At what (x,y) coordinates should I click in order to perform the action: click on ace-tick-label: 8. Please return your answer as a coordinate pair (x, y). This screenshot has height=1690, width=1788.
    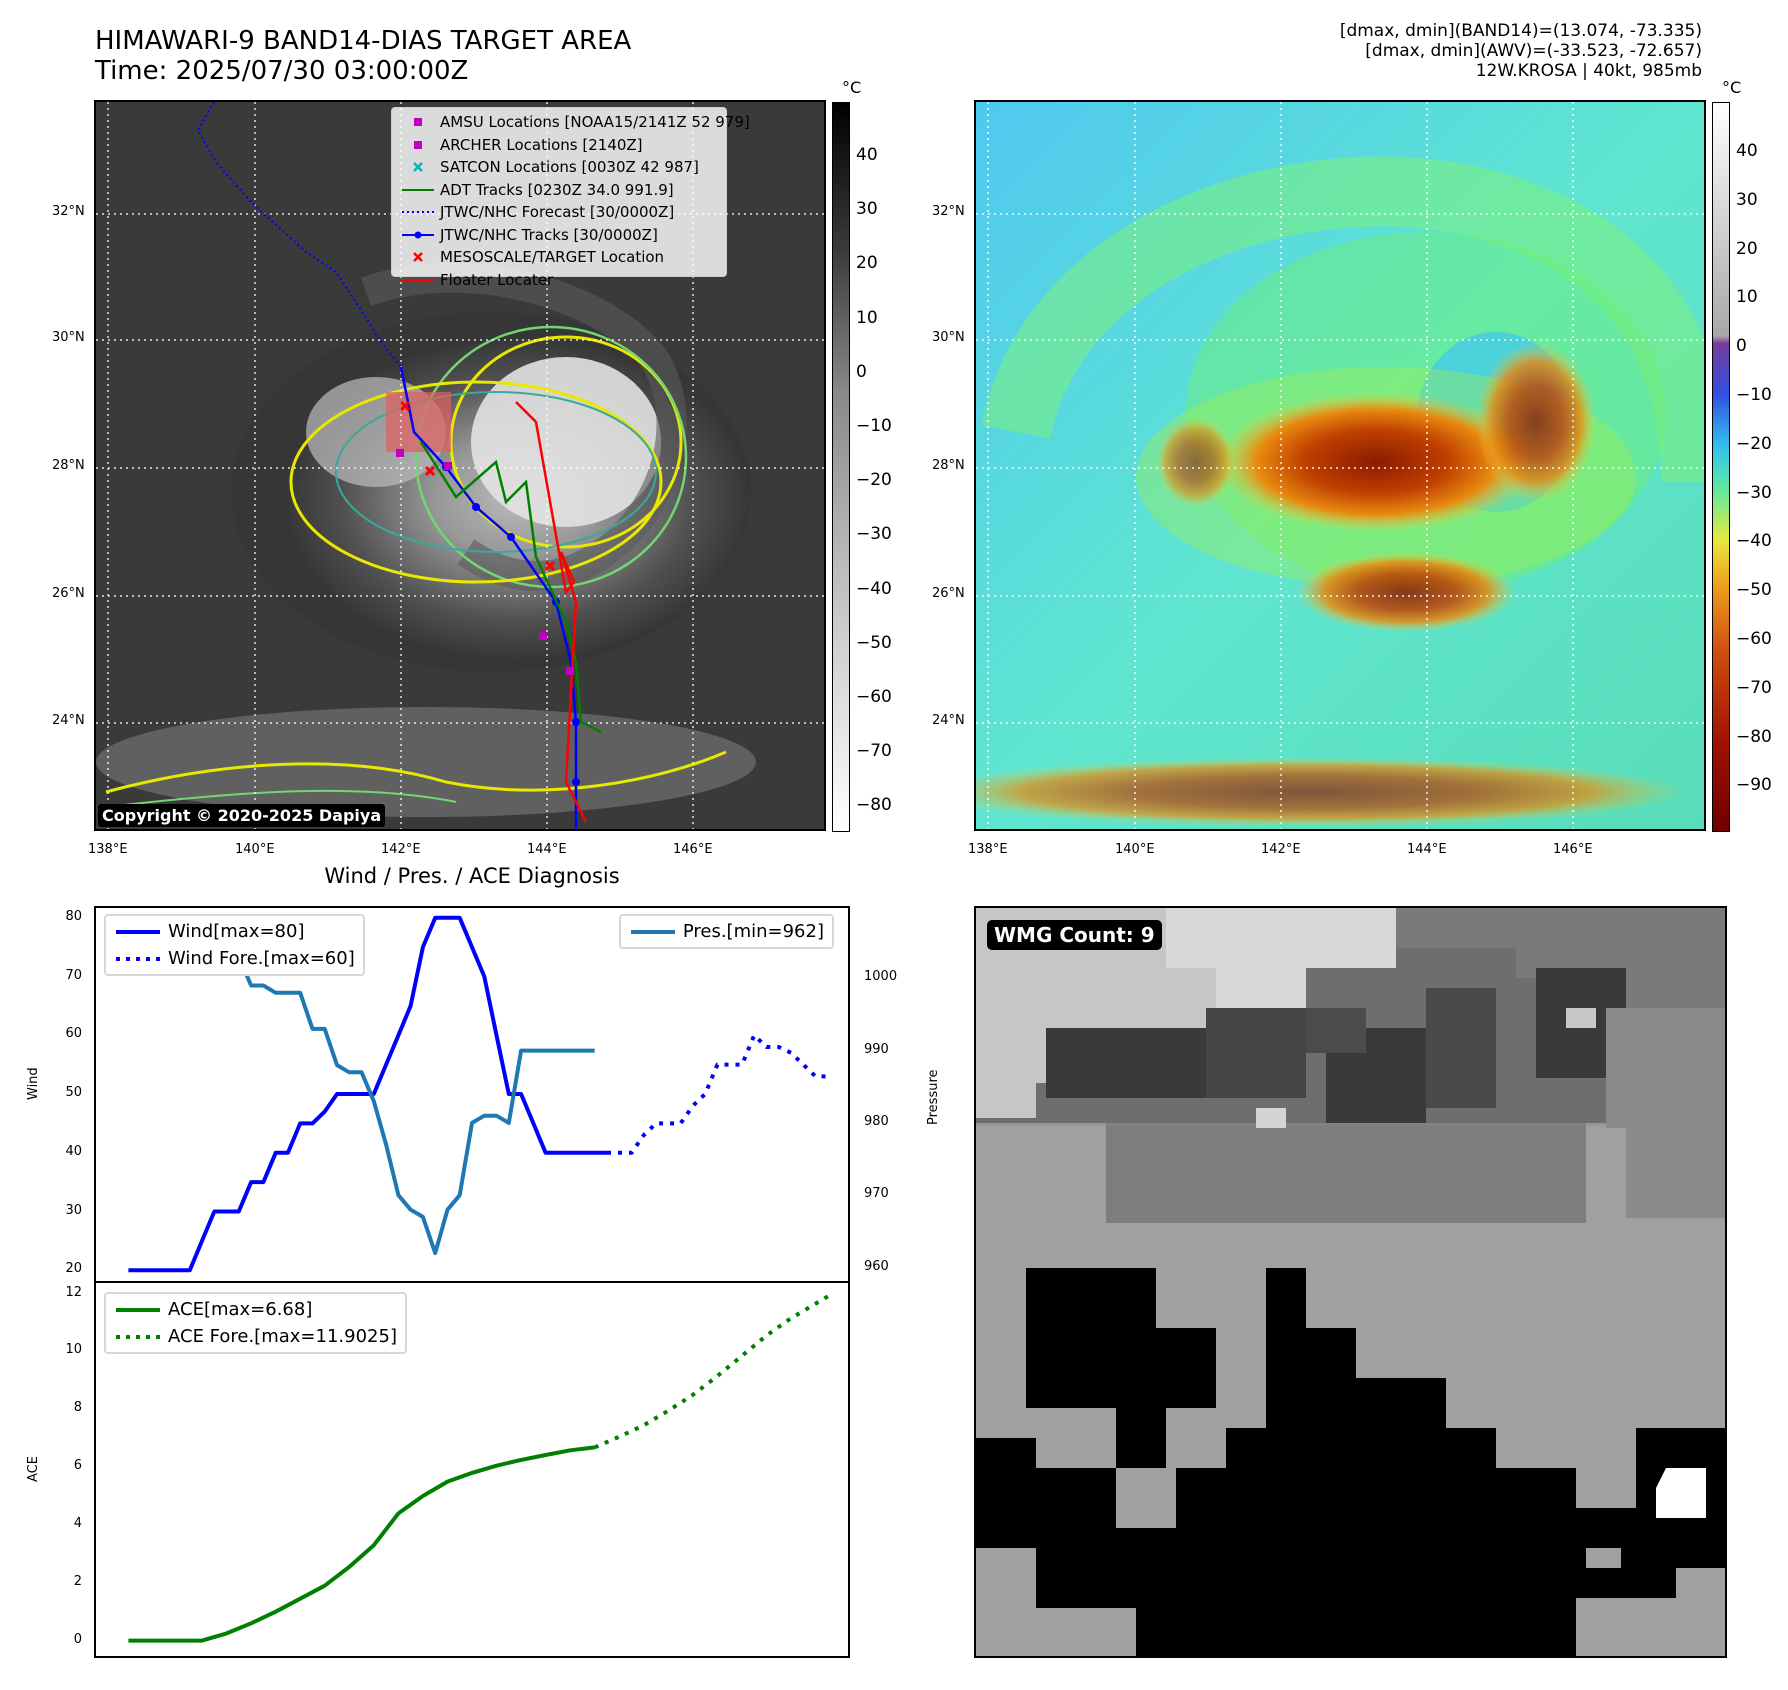
    Looking at the image, I should click on (77, 1408).